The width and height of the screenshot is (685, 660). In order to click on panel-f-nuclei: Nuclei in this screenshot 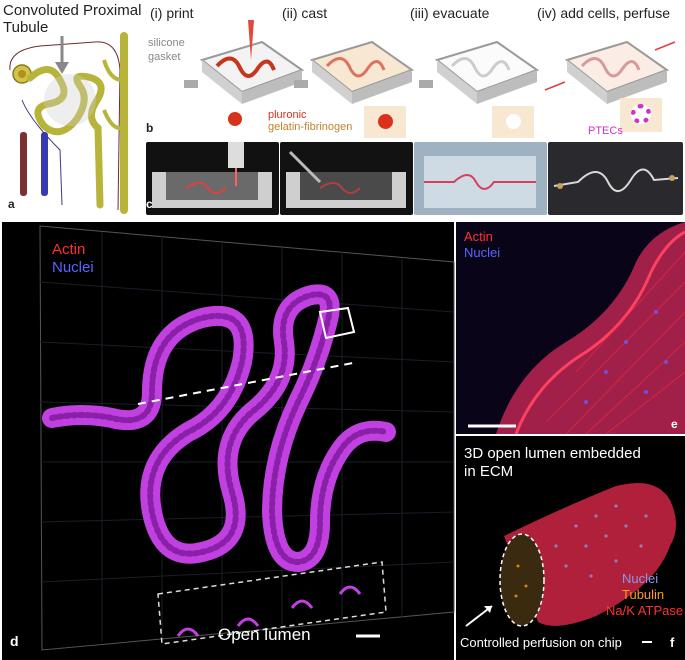, I will do `click(640, 578)`.